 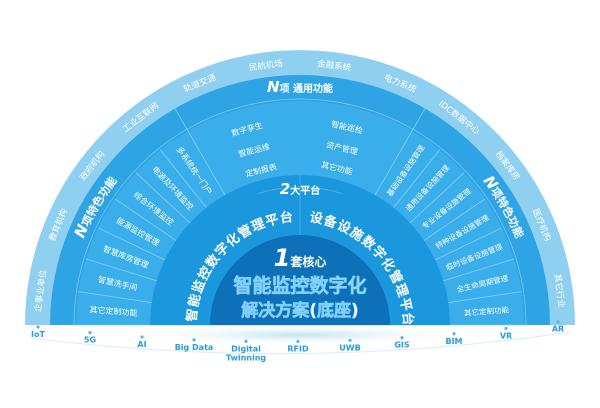 What do you see at coordinates (299, 285) in the screenshot?
I see `core-line-1: 智能监控数字化` at bounding box center [299, 285].